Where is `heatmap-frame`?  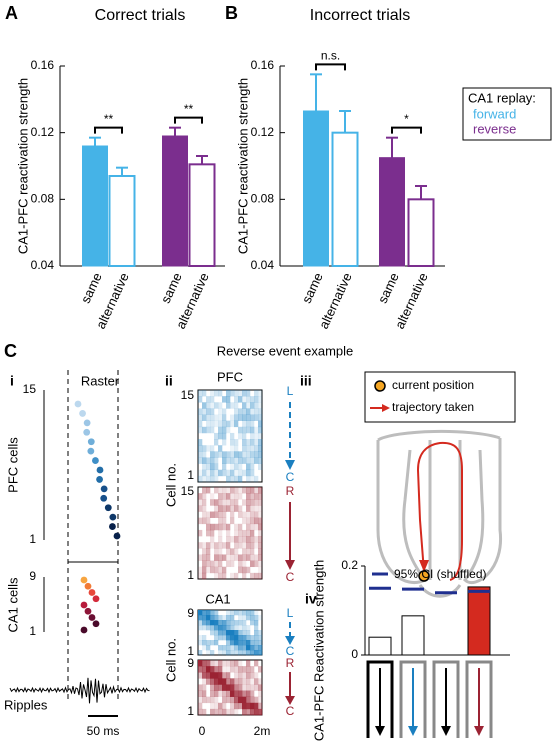 heatmap-frame is located at coordinates (230, 533).